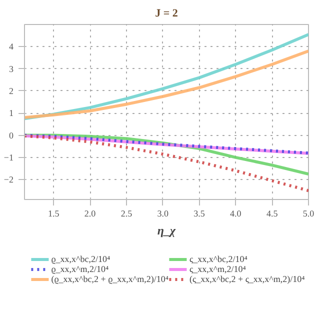 The height and width of the screenshot is (318, 319). What do you see at coordinates (126, 213) in the screenshot?
I see `x-tick-label: 2.5` at bounding box center [126, 213].